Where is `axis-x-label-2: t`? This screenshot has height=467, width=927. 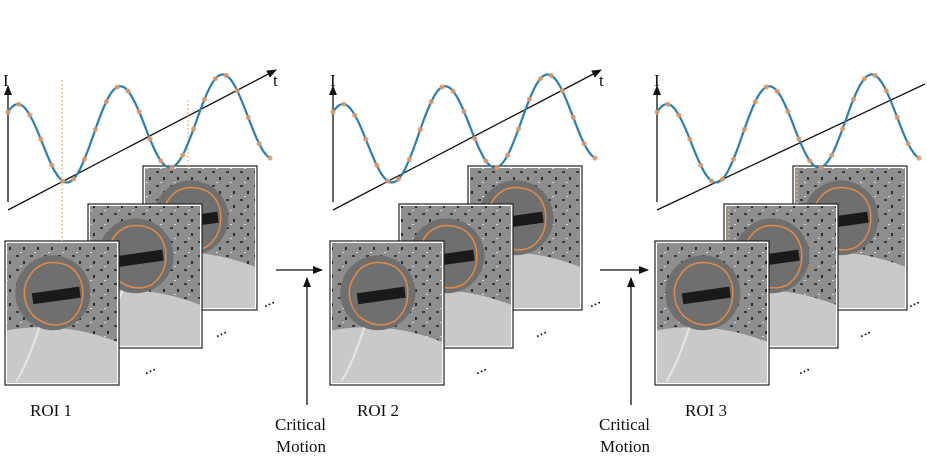 axis-x-label-2: t is located at coordinates (601, 80).